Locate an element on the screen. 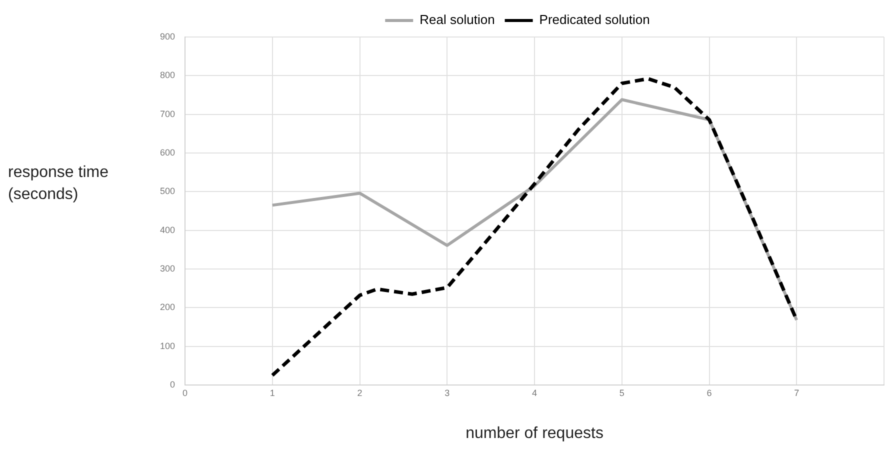 The height and width of the screenshot is (455, 887). y-tick-label: 500 is located at coordinates (168, 191).